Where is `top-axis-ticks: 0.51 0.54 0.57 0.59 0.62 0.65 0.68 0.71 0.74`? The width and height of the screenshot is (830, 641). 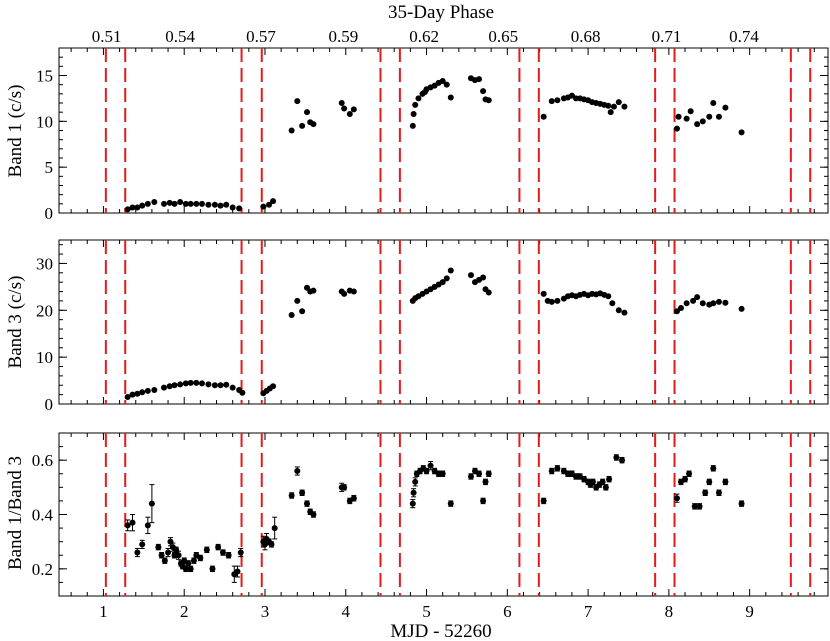
top-axis-ticks: 0.51 0.54 0.57 0.59 0.62 0.65 0.68 0.71 0.74 is located at coordinates (426, 36).